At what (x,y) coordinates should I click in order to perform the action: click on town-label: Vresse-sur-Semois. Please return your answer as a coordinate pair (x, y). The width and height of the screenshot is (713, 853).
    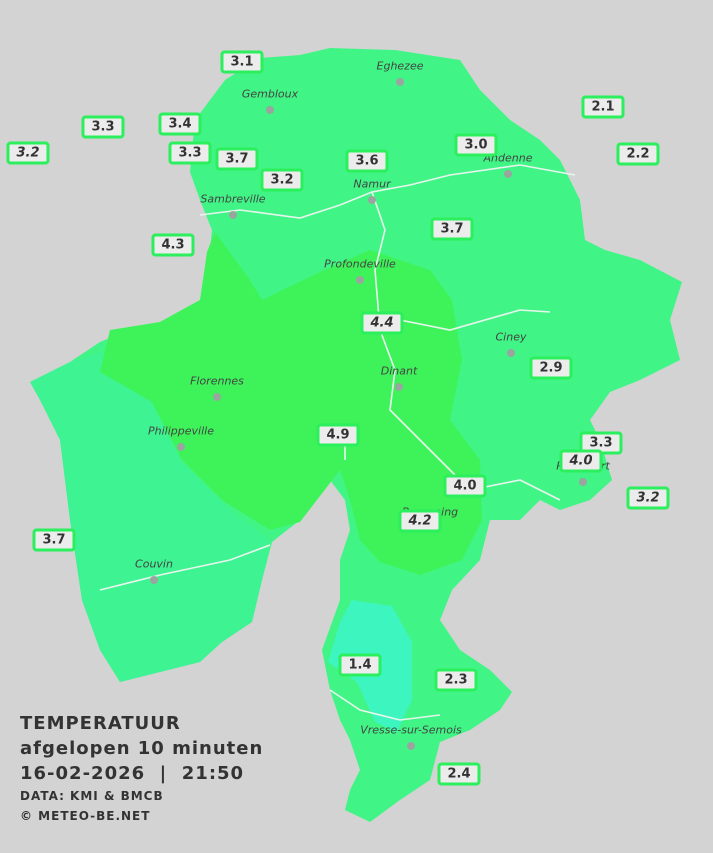
    Looking at the image, I should click on (411, 730).